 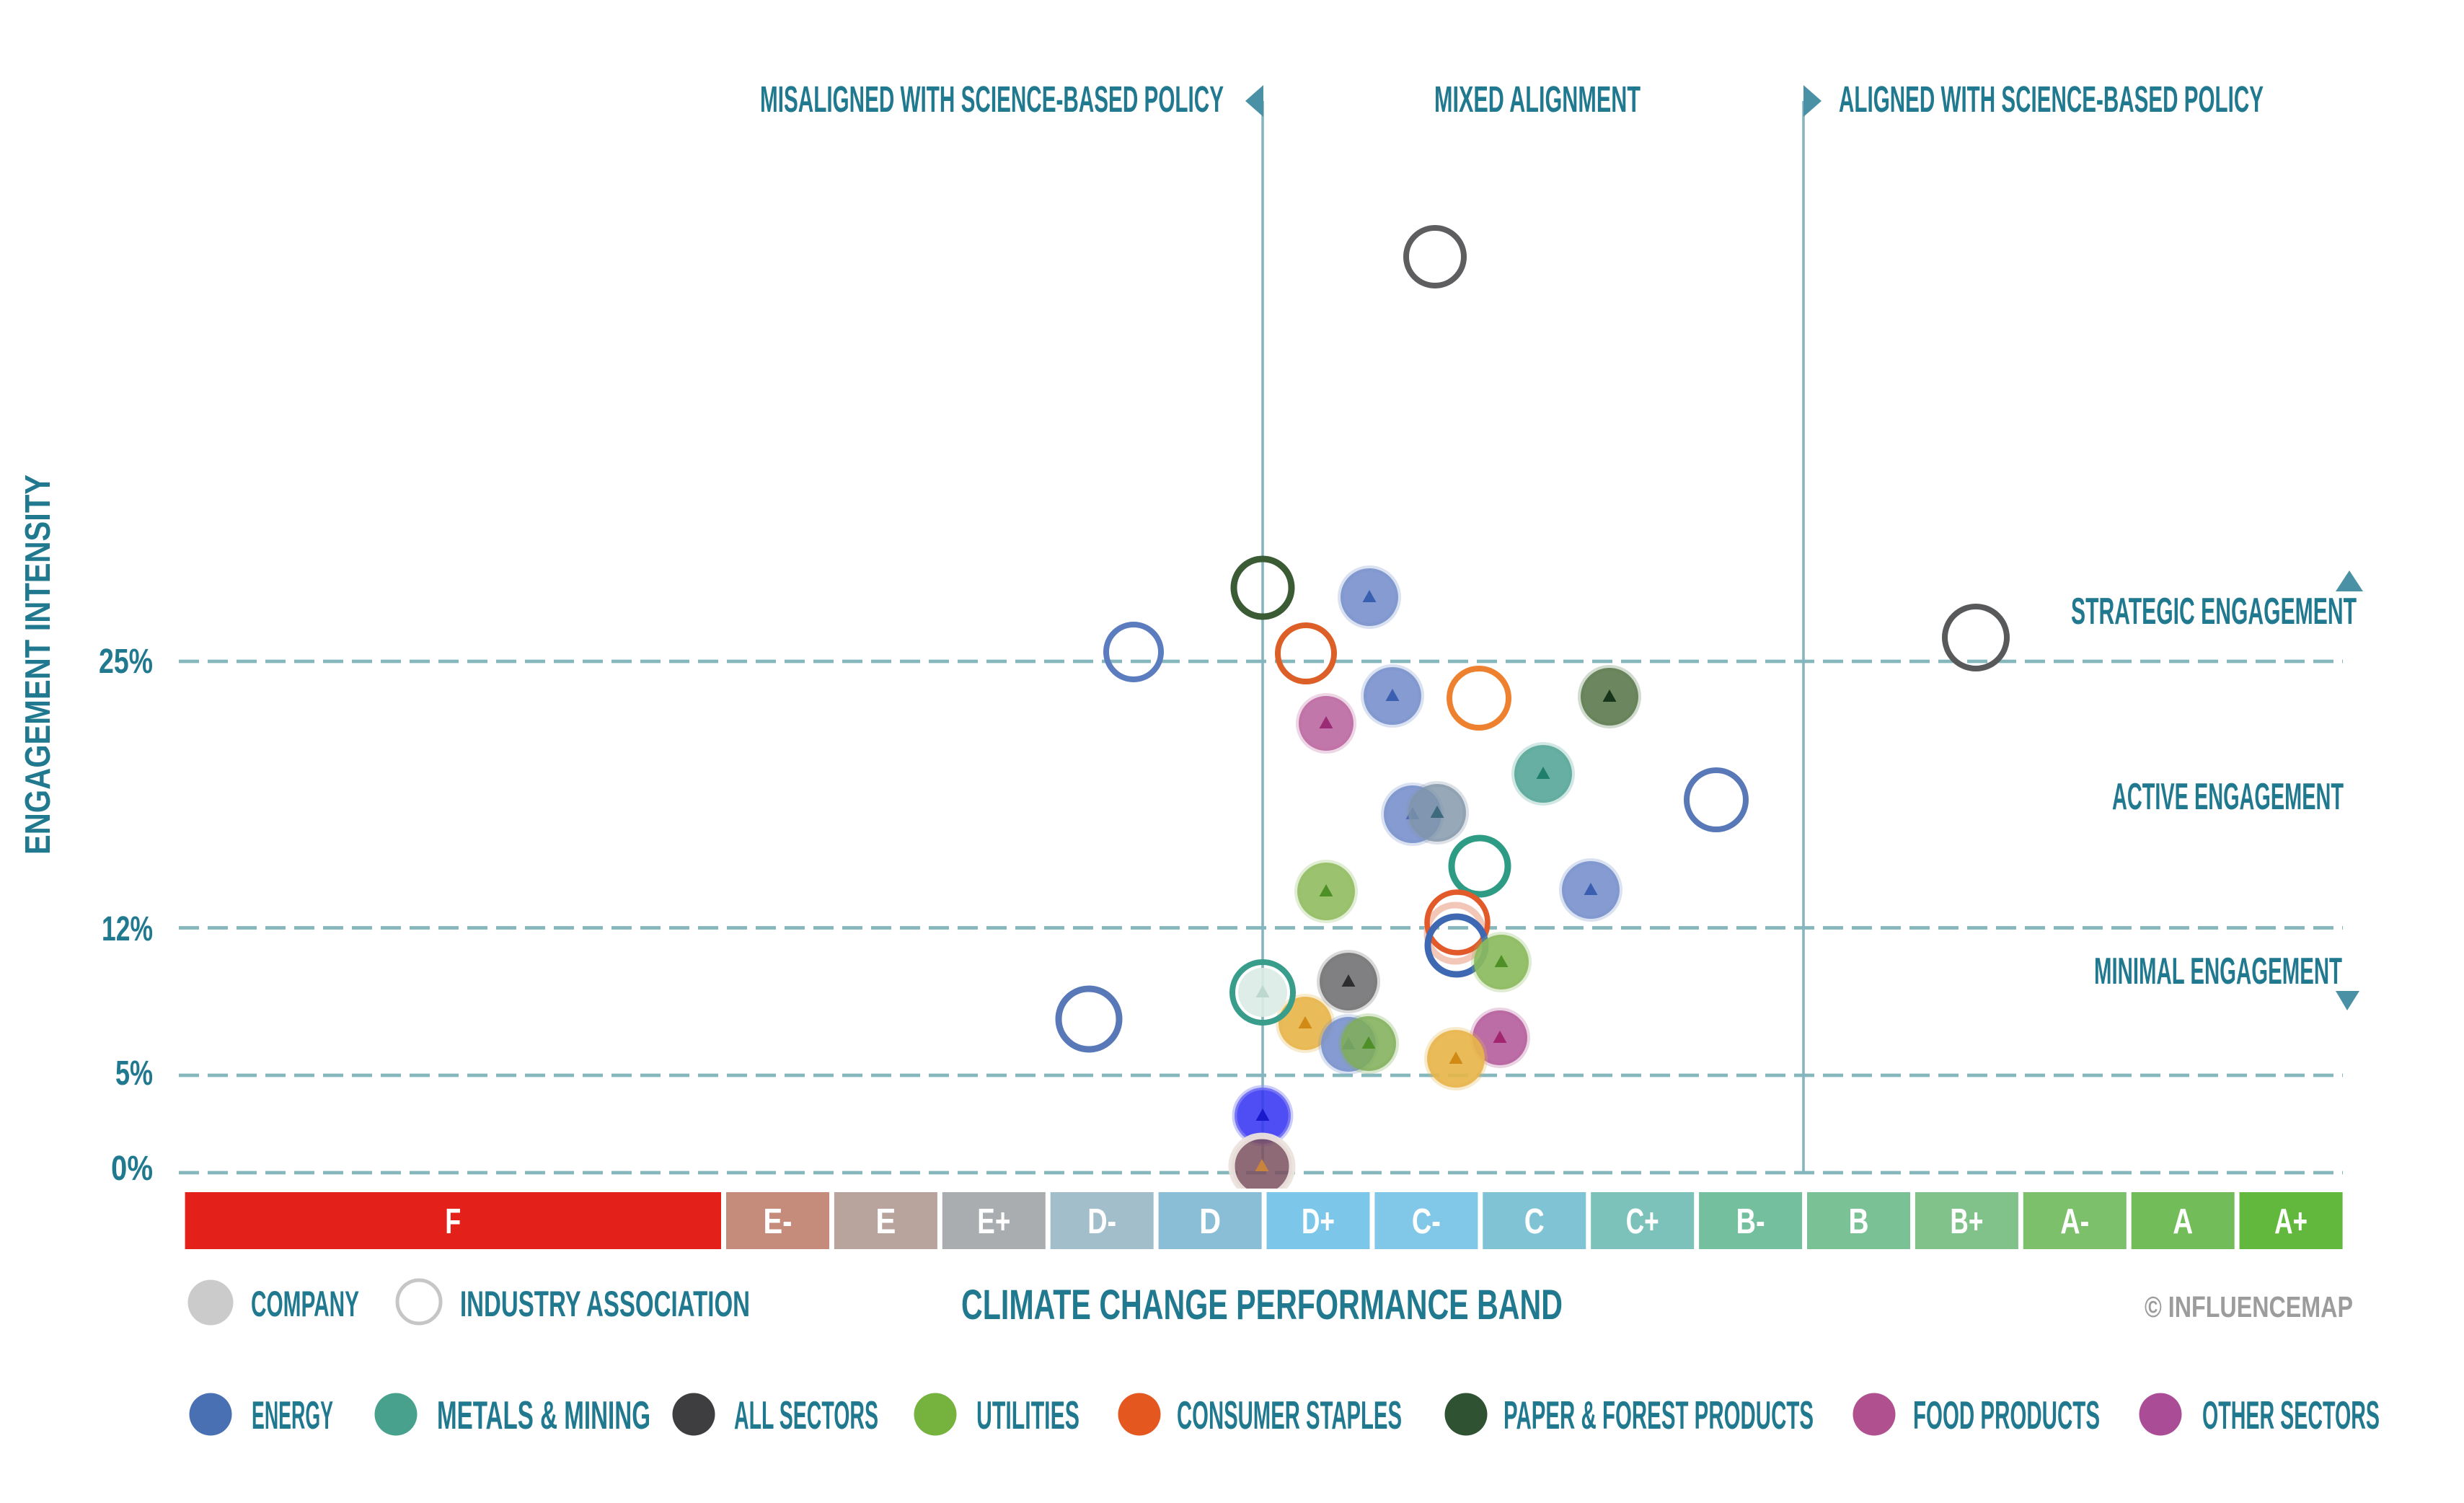 I want to click on svg-text: PAPER & FOREST PRODUCTS, so click(x=1658, y=1415).